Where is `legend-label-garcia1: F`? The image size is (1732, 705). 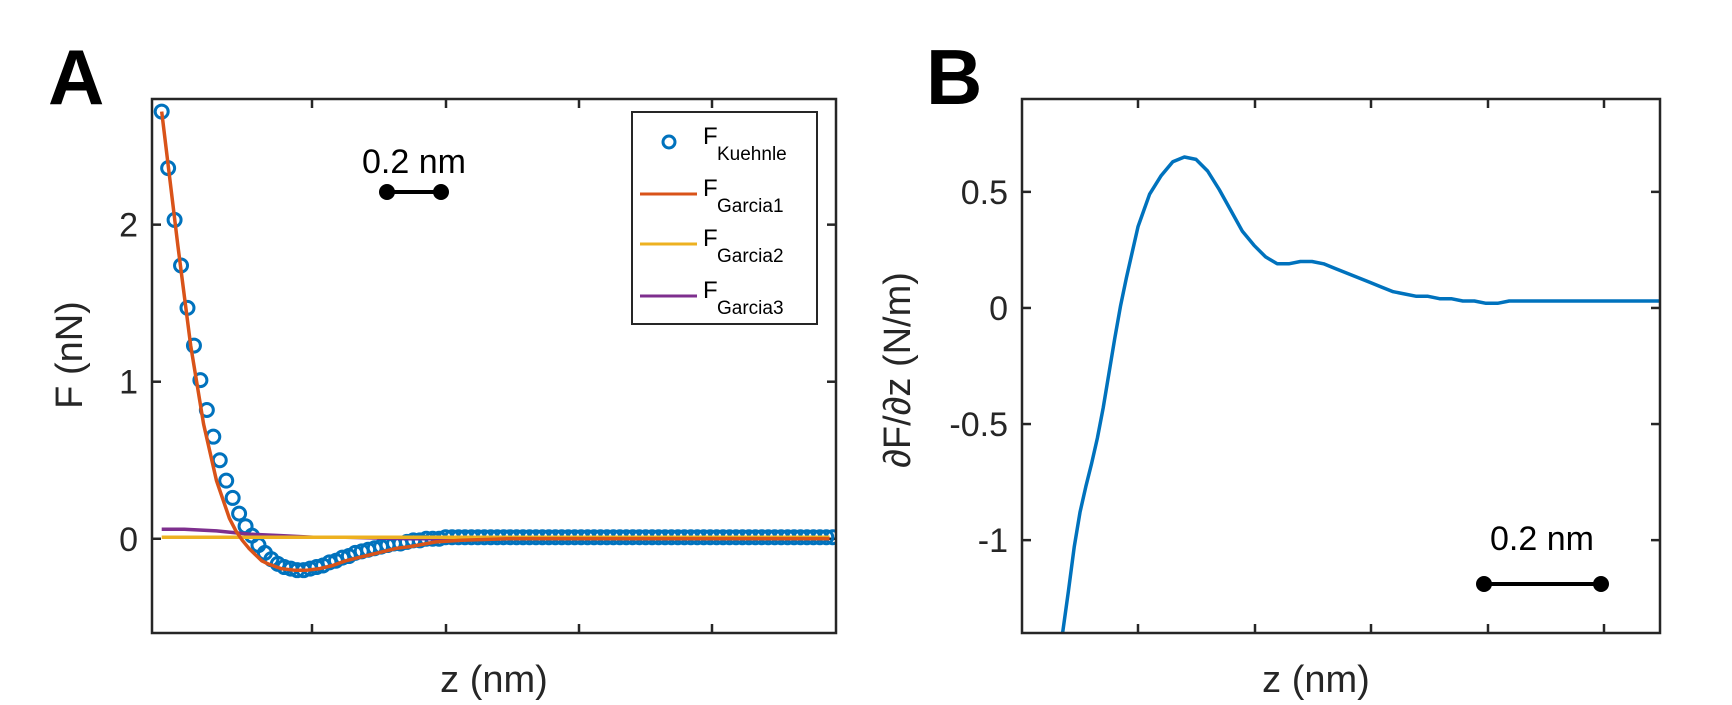 legend-label-garcia1: F is located at coordinates (710, 188).